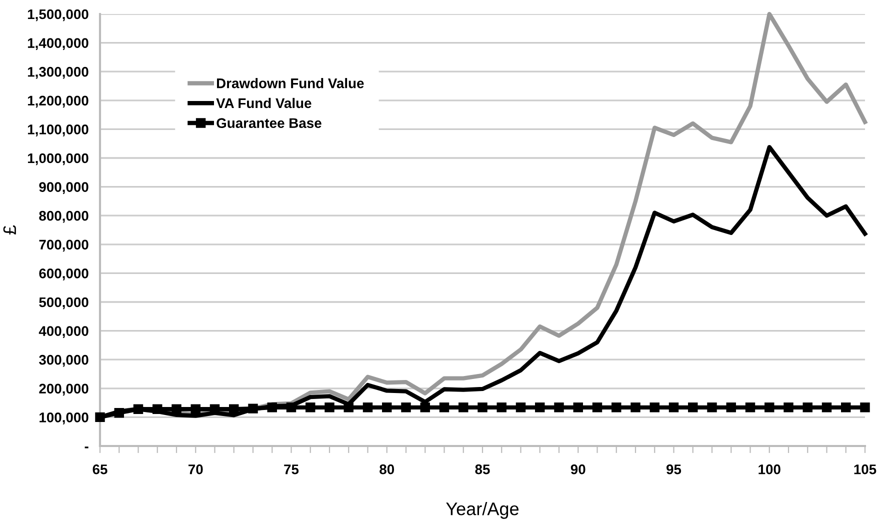  What do you see at coordinates (58, 44) in the screenshot?
I see `y-tick-label: 1,400,000` at bounding box center [58, 44].